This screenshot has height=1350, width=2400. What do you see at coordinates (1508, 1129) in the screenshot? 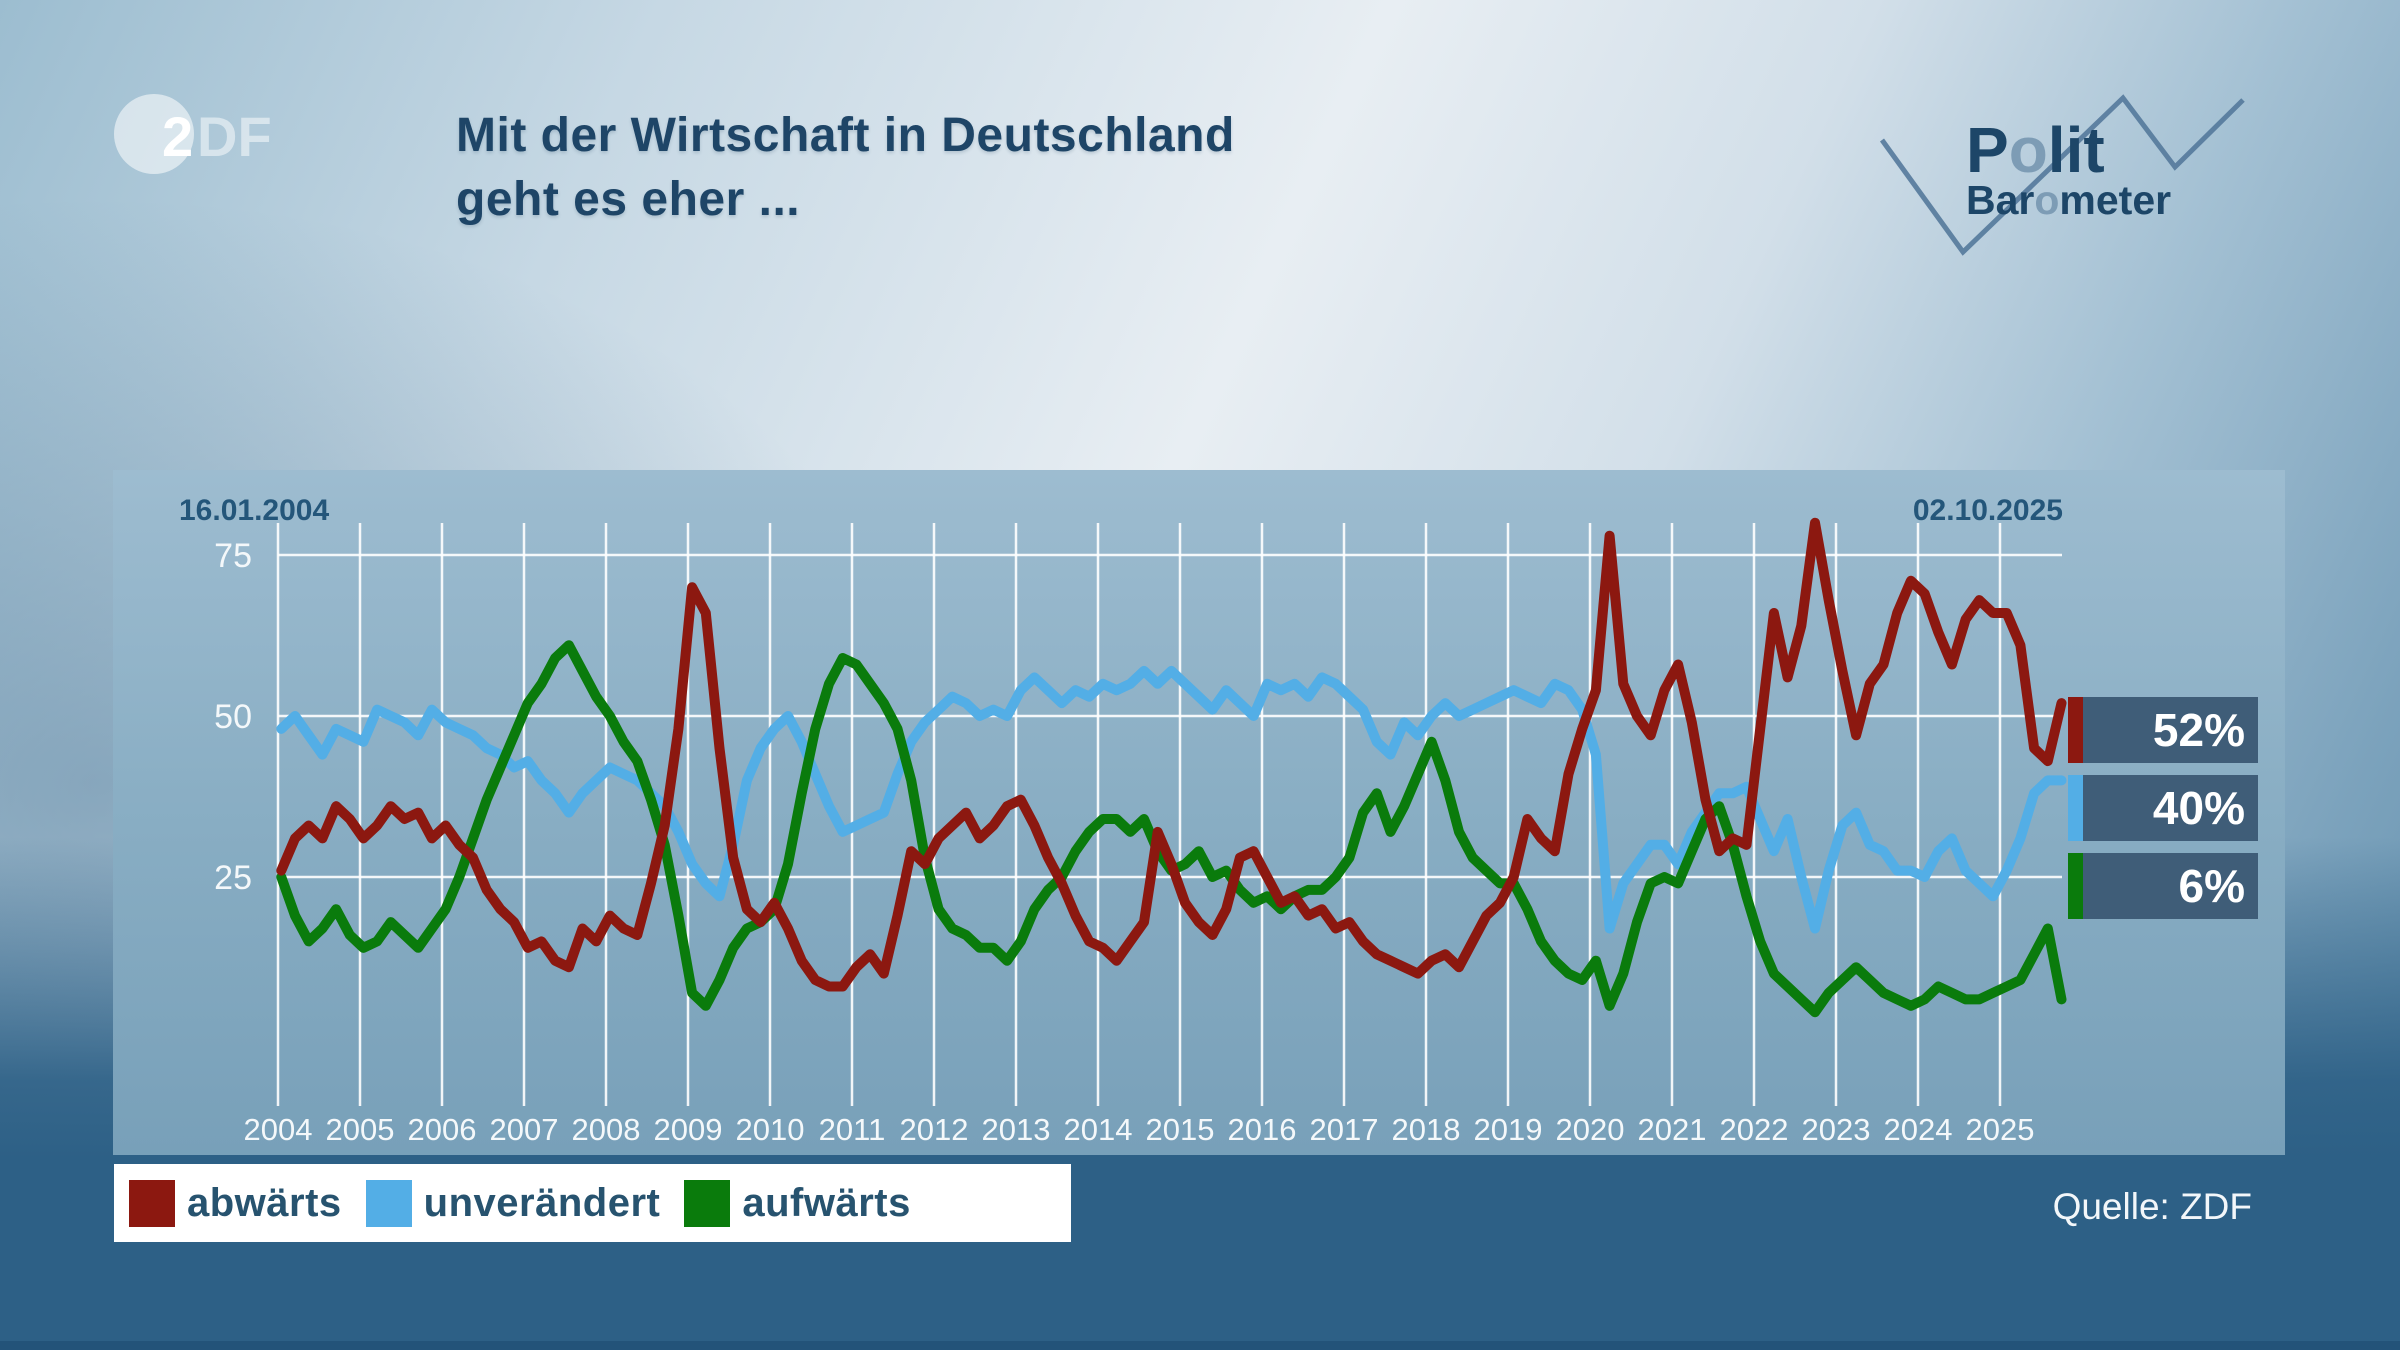
I see `x-tick-2019: 2019` at bounding box center [1508, 1129].